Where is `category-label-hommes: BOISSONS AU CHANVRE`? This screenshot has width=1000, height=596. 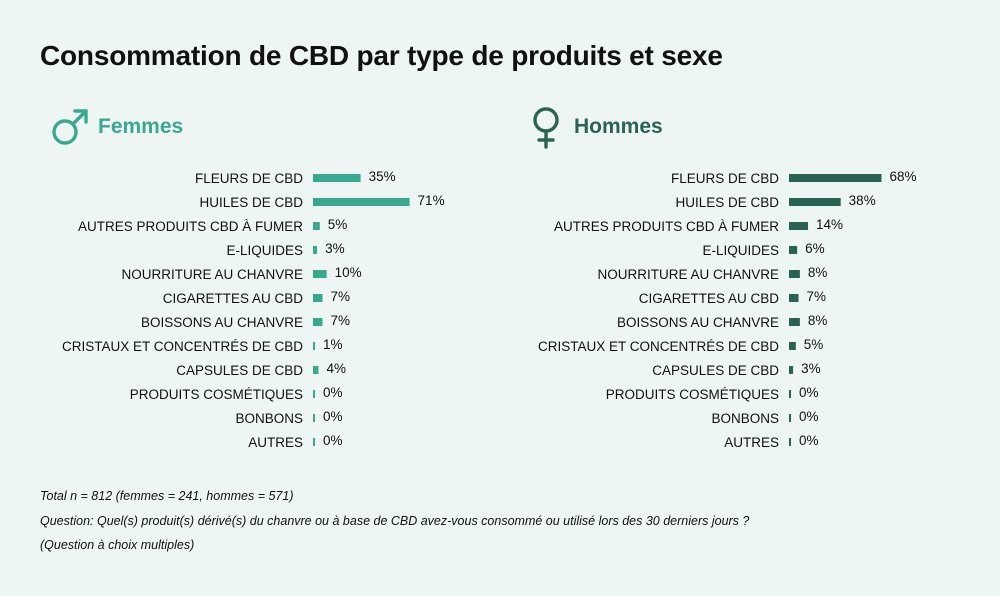
category-label-hommes: BOISSONS AU CHANVRE is located at coordinates (698, 322).